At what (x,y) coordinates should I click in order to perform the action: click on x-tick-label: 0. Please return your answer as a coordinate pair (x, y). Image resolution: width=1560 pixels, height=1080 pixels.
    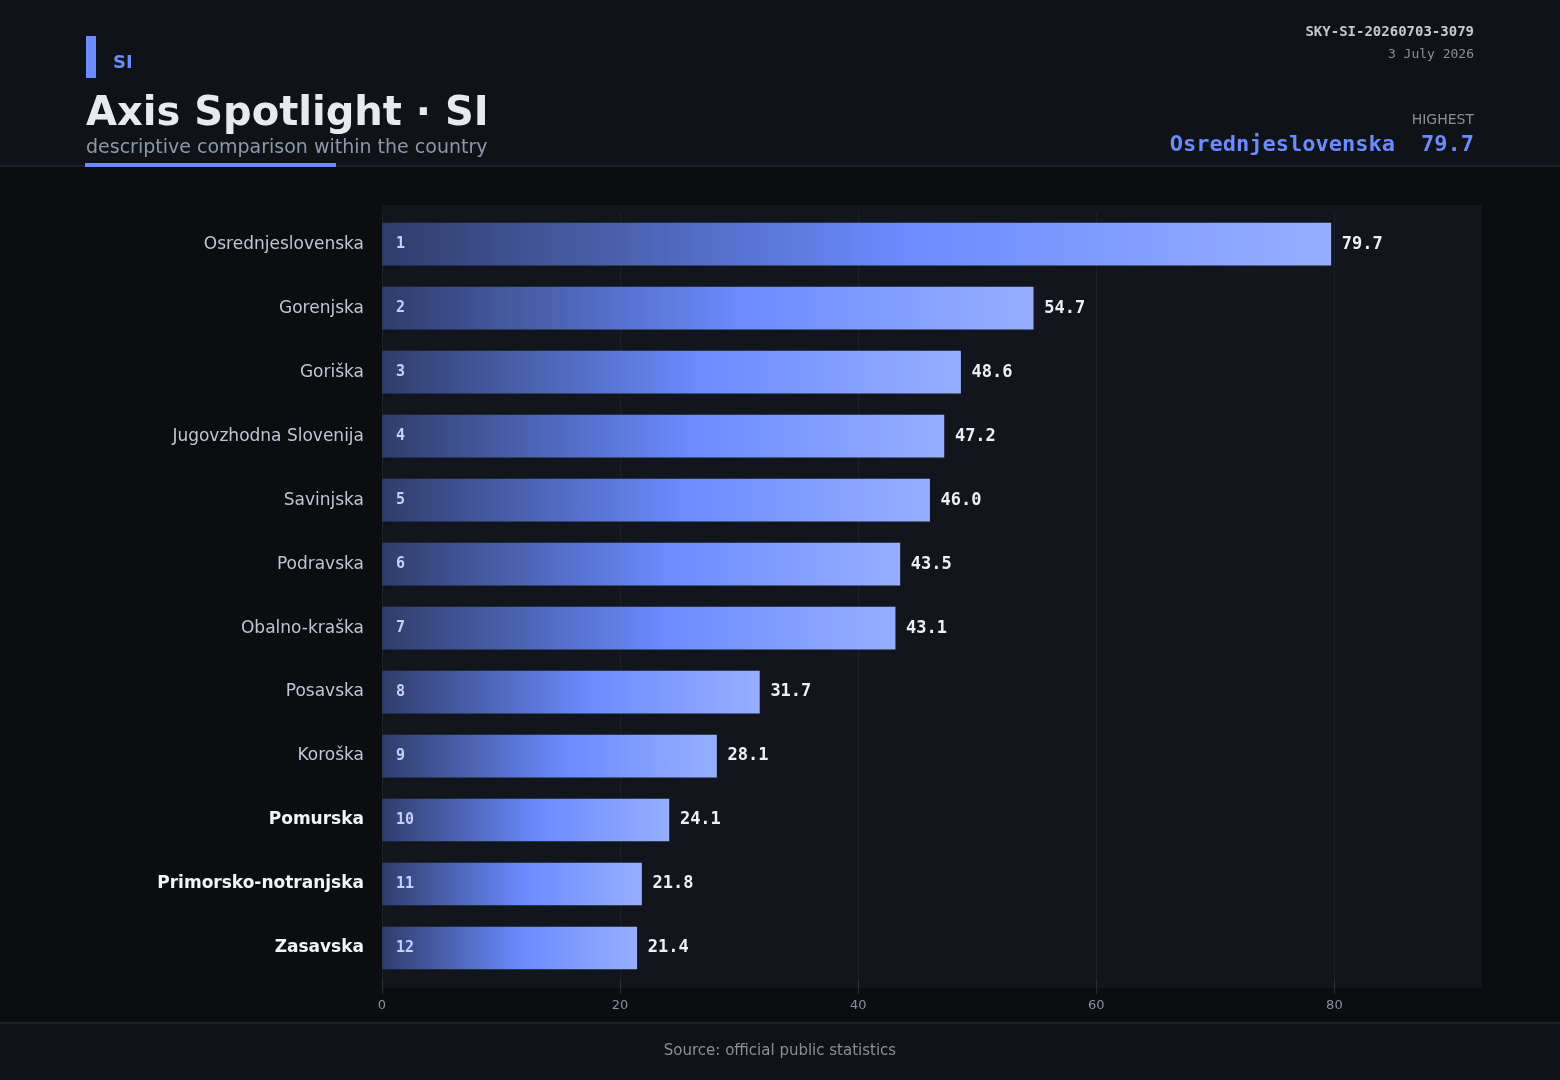
    Looking at the image, I should click on (382, 1005).